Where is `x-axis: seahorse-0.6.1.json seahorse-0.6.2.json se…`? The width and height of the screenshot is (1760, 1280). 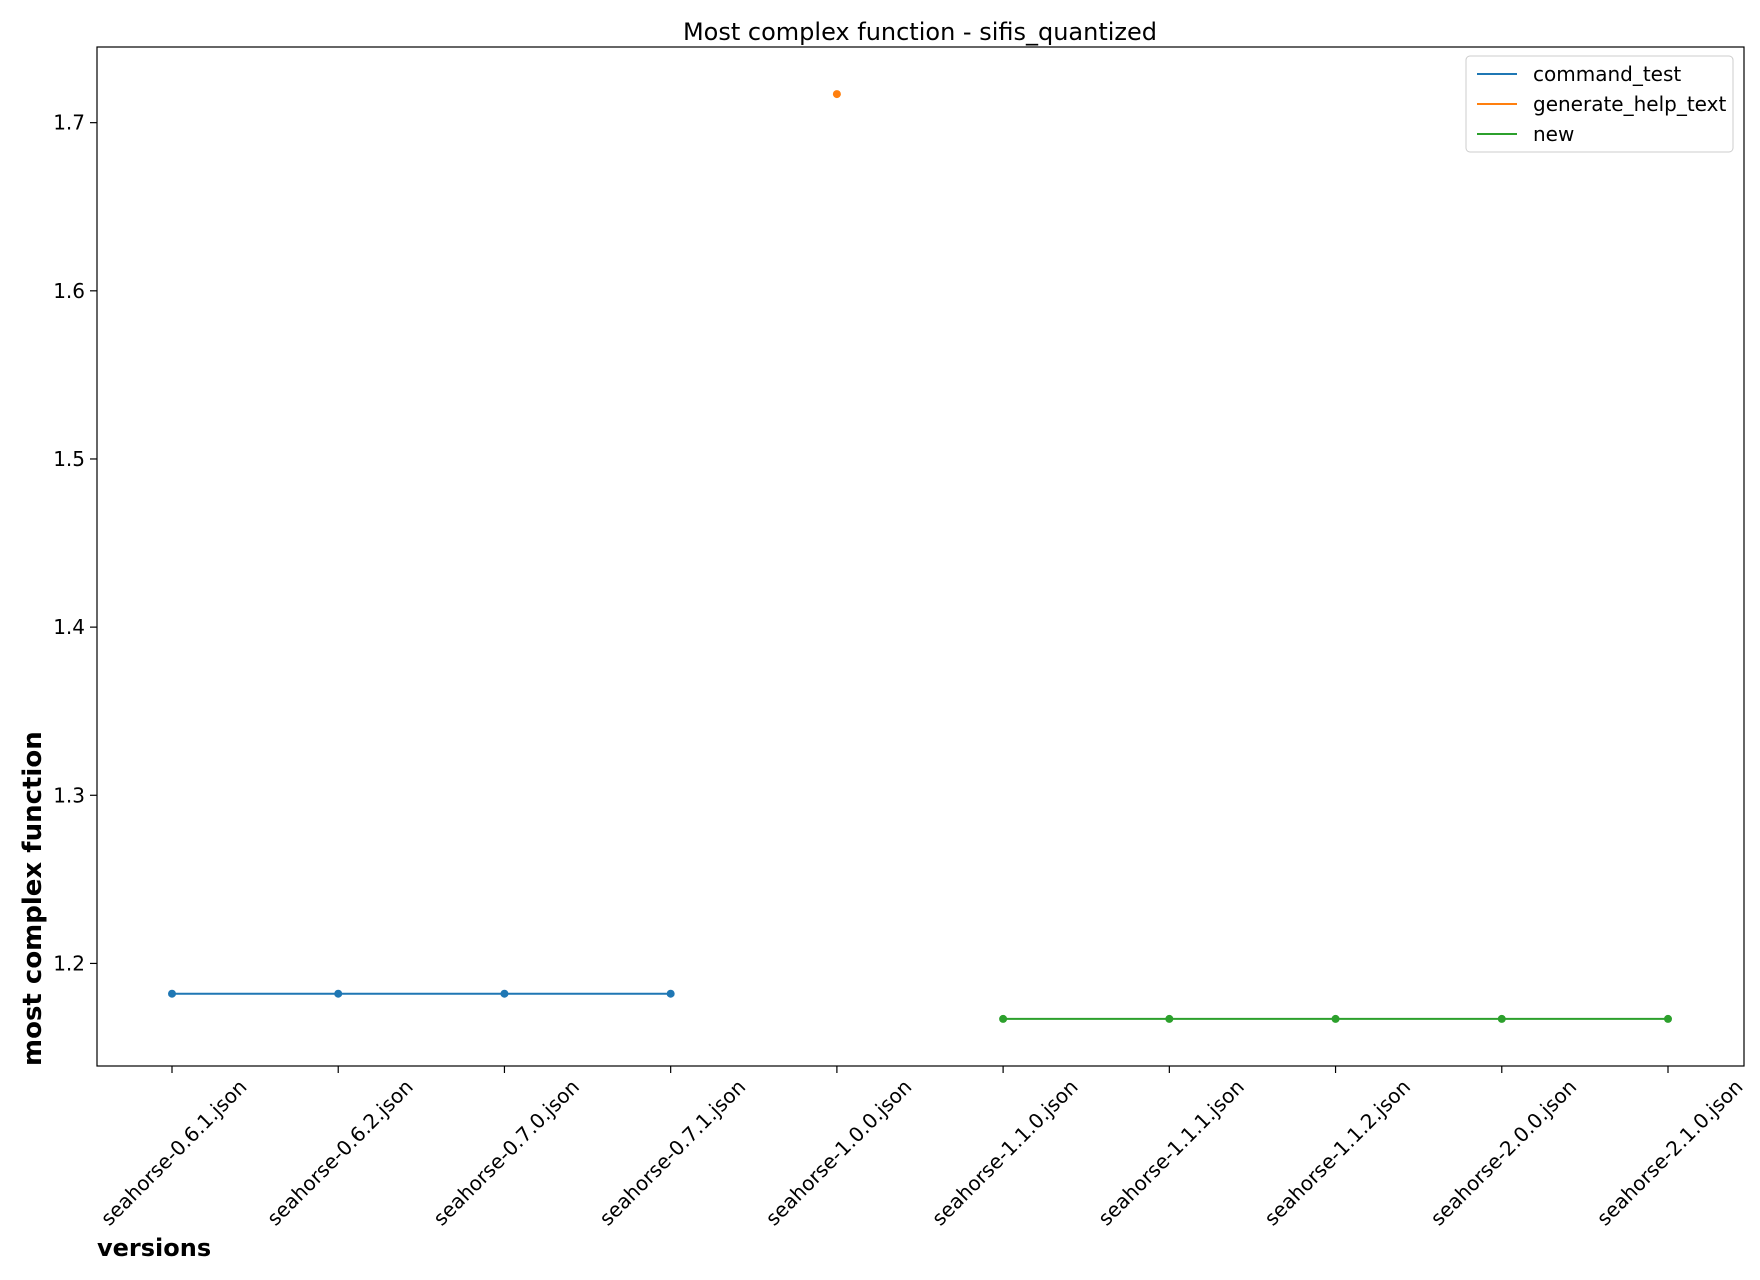 x-axis: seahorse-0.6.1.json seahorse-0.6.2.json se… is located at coordinates (922, 1148).